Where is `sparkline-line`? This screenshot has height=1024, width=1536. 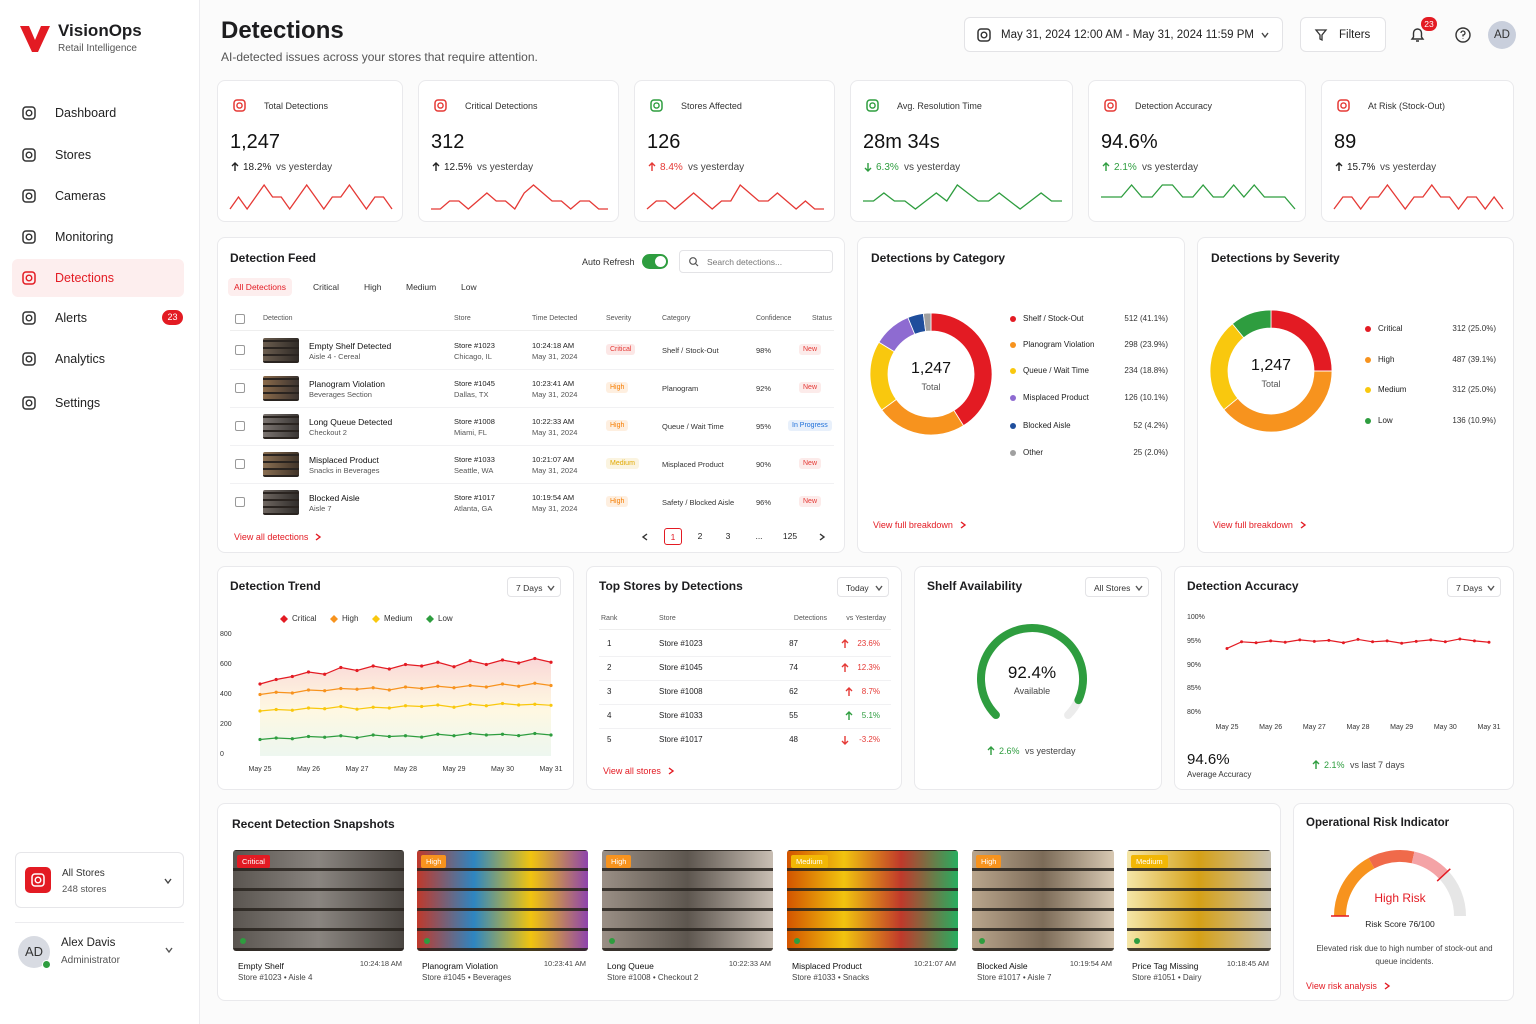 sparkline-line is located at coordinates (735, 196).